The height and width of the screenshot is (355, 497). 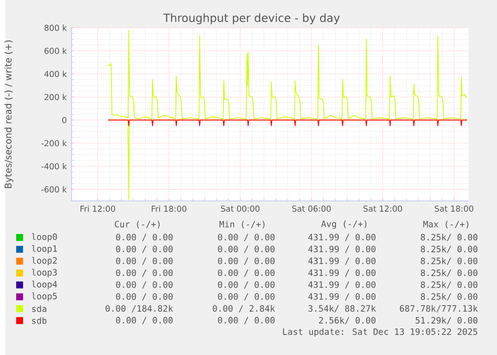 I want to click on legend-label: loop5, so click(x=44, y=296).